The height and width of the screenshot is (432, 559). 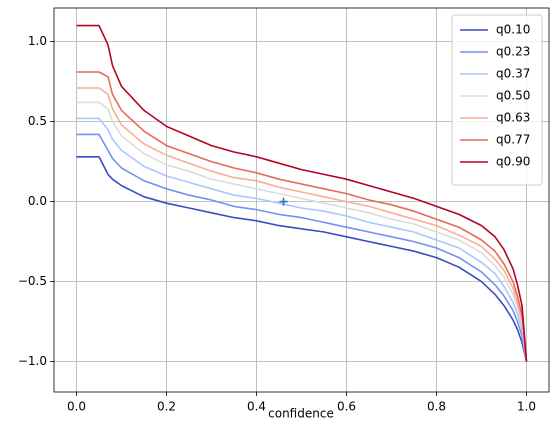 I want to click on x-tick-label: 0.2, so click(x=166, y=407).